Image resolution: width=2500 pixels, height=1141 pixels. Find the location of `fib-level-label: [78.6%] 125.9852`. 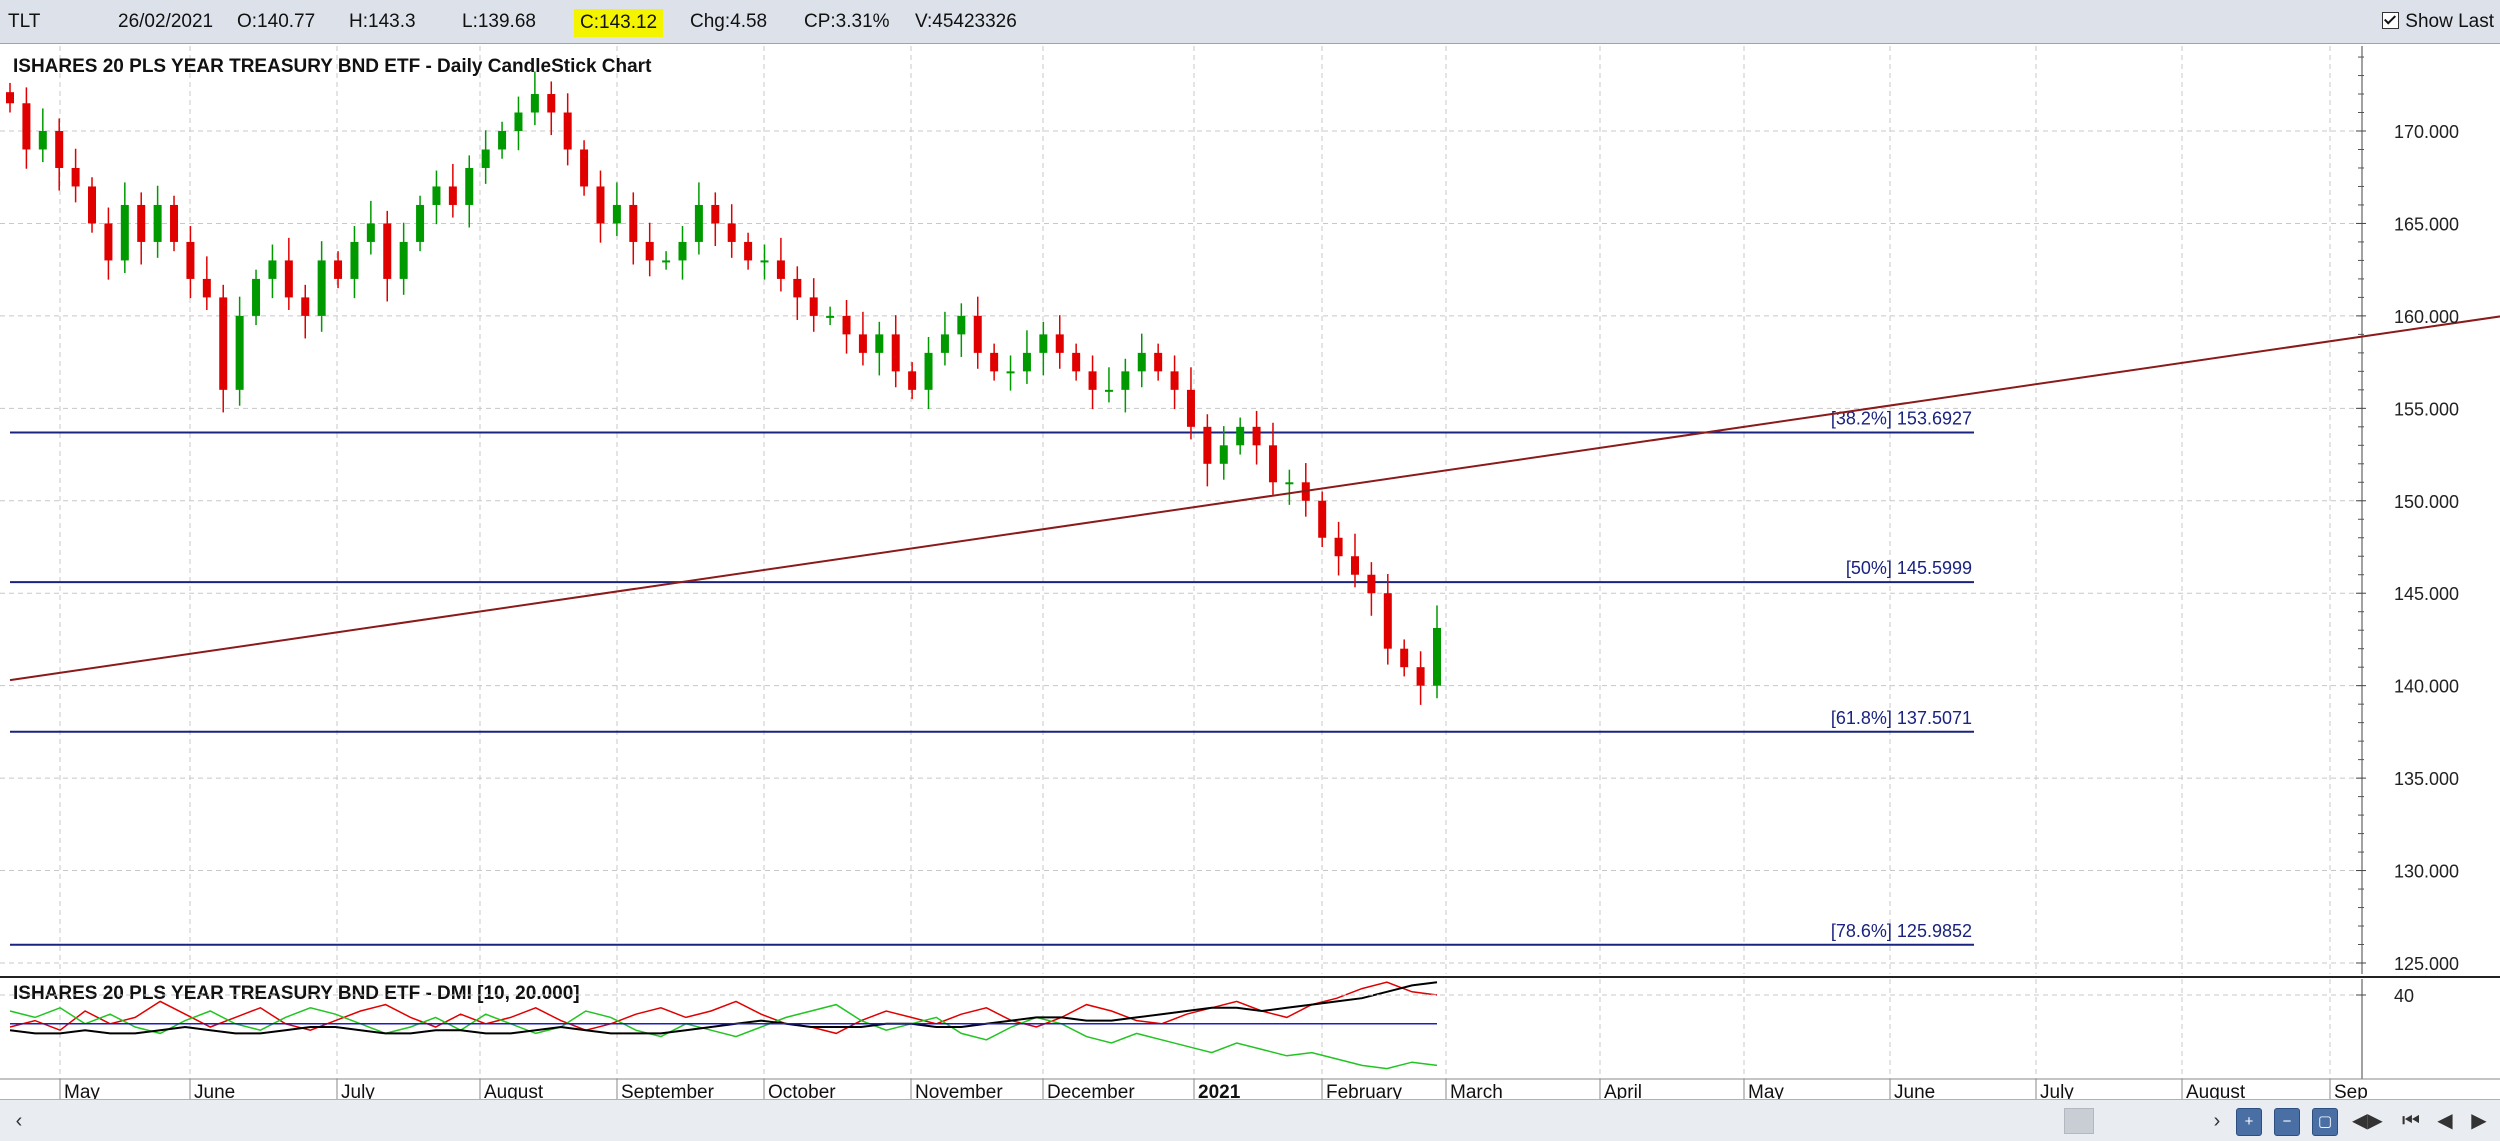

fib-level-label: [78.6%] 125.9852 is located at coordinates (1901, 931).